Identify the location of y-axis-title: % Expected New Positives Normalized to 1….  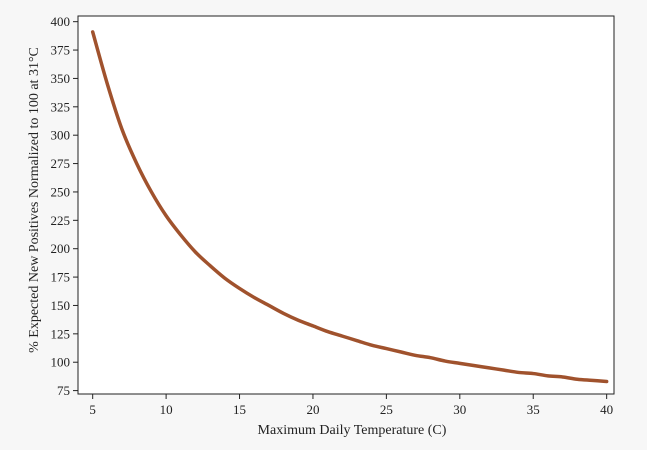
(34, 200).